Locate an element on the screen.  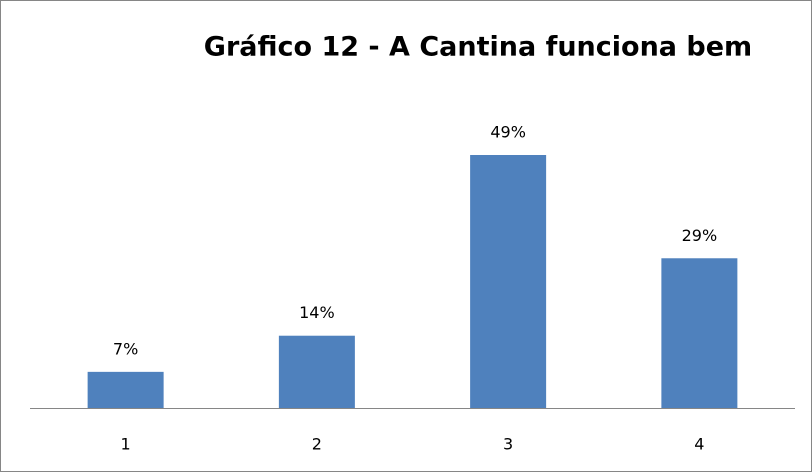
data-label: 7% is located at coordinates (125, 348).